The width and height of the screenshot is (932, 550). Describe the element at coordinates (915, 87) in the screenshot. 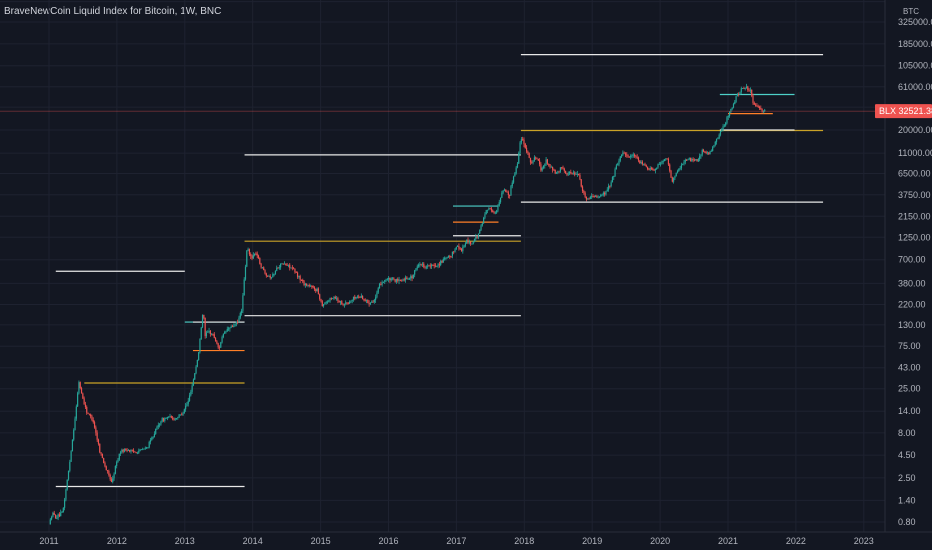

I see `y-tick-label: 61000.00` at that location.